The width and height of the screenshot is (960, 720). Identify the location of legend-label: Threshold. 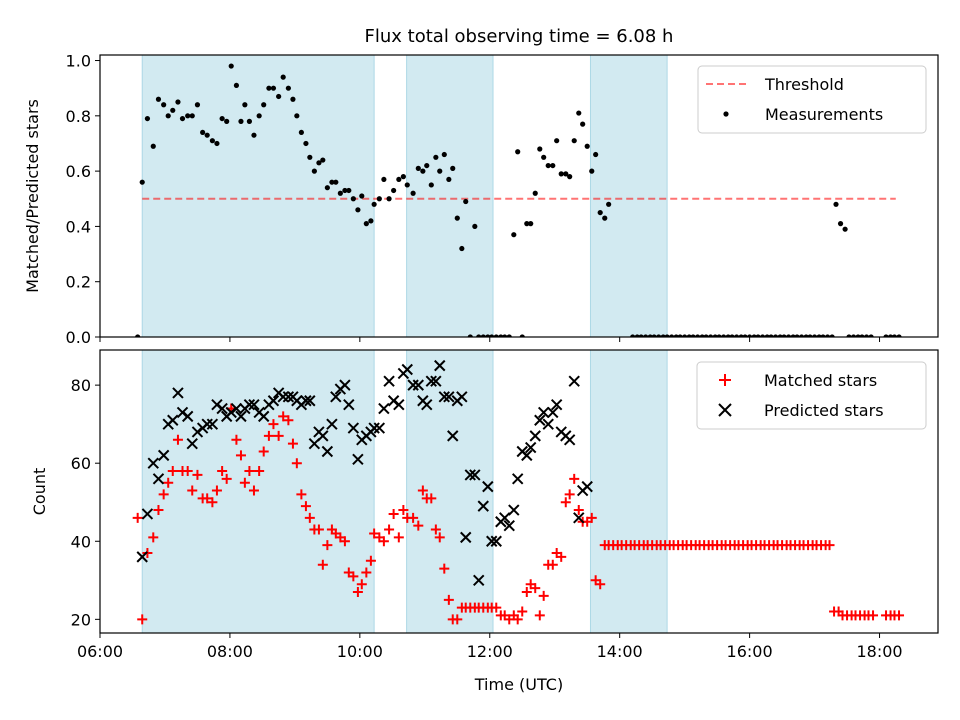
(804, 84).